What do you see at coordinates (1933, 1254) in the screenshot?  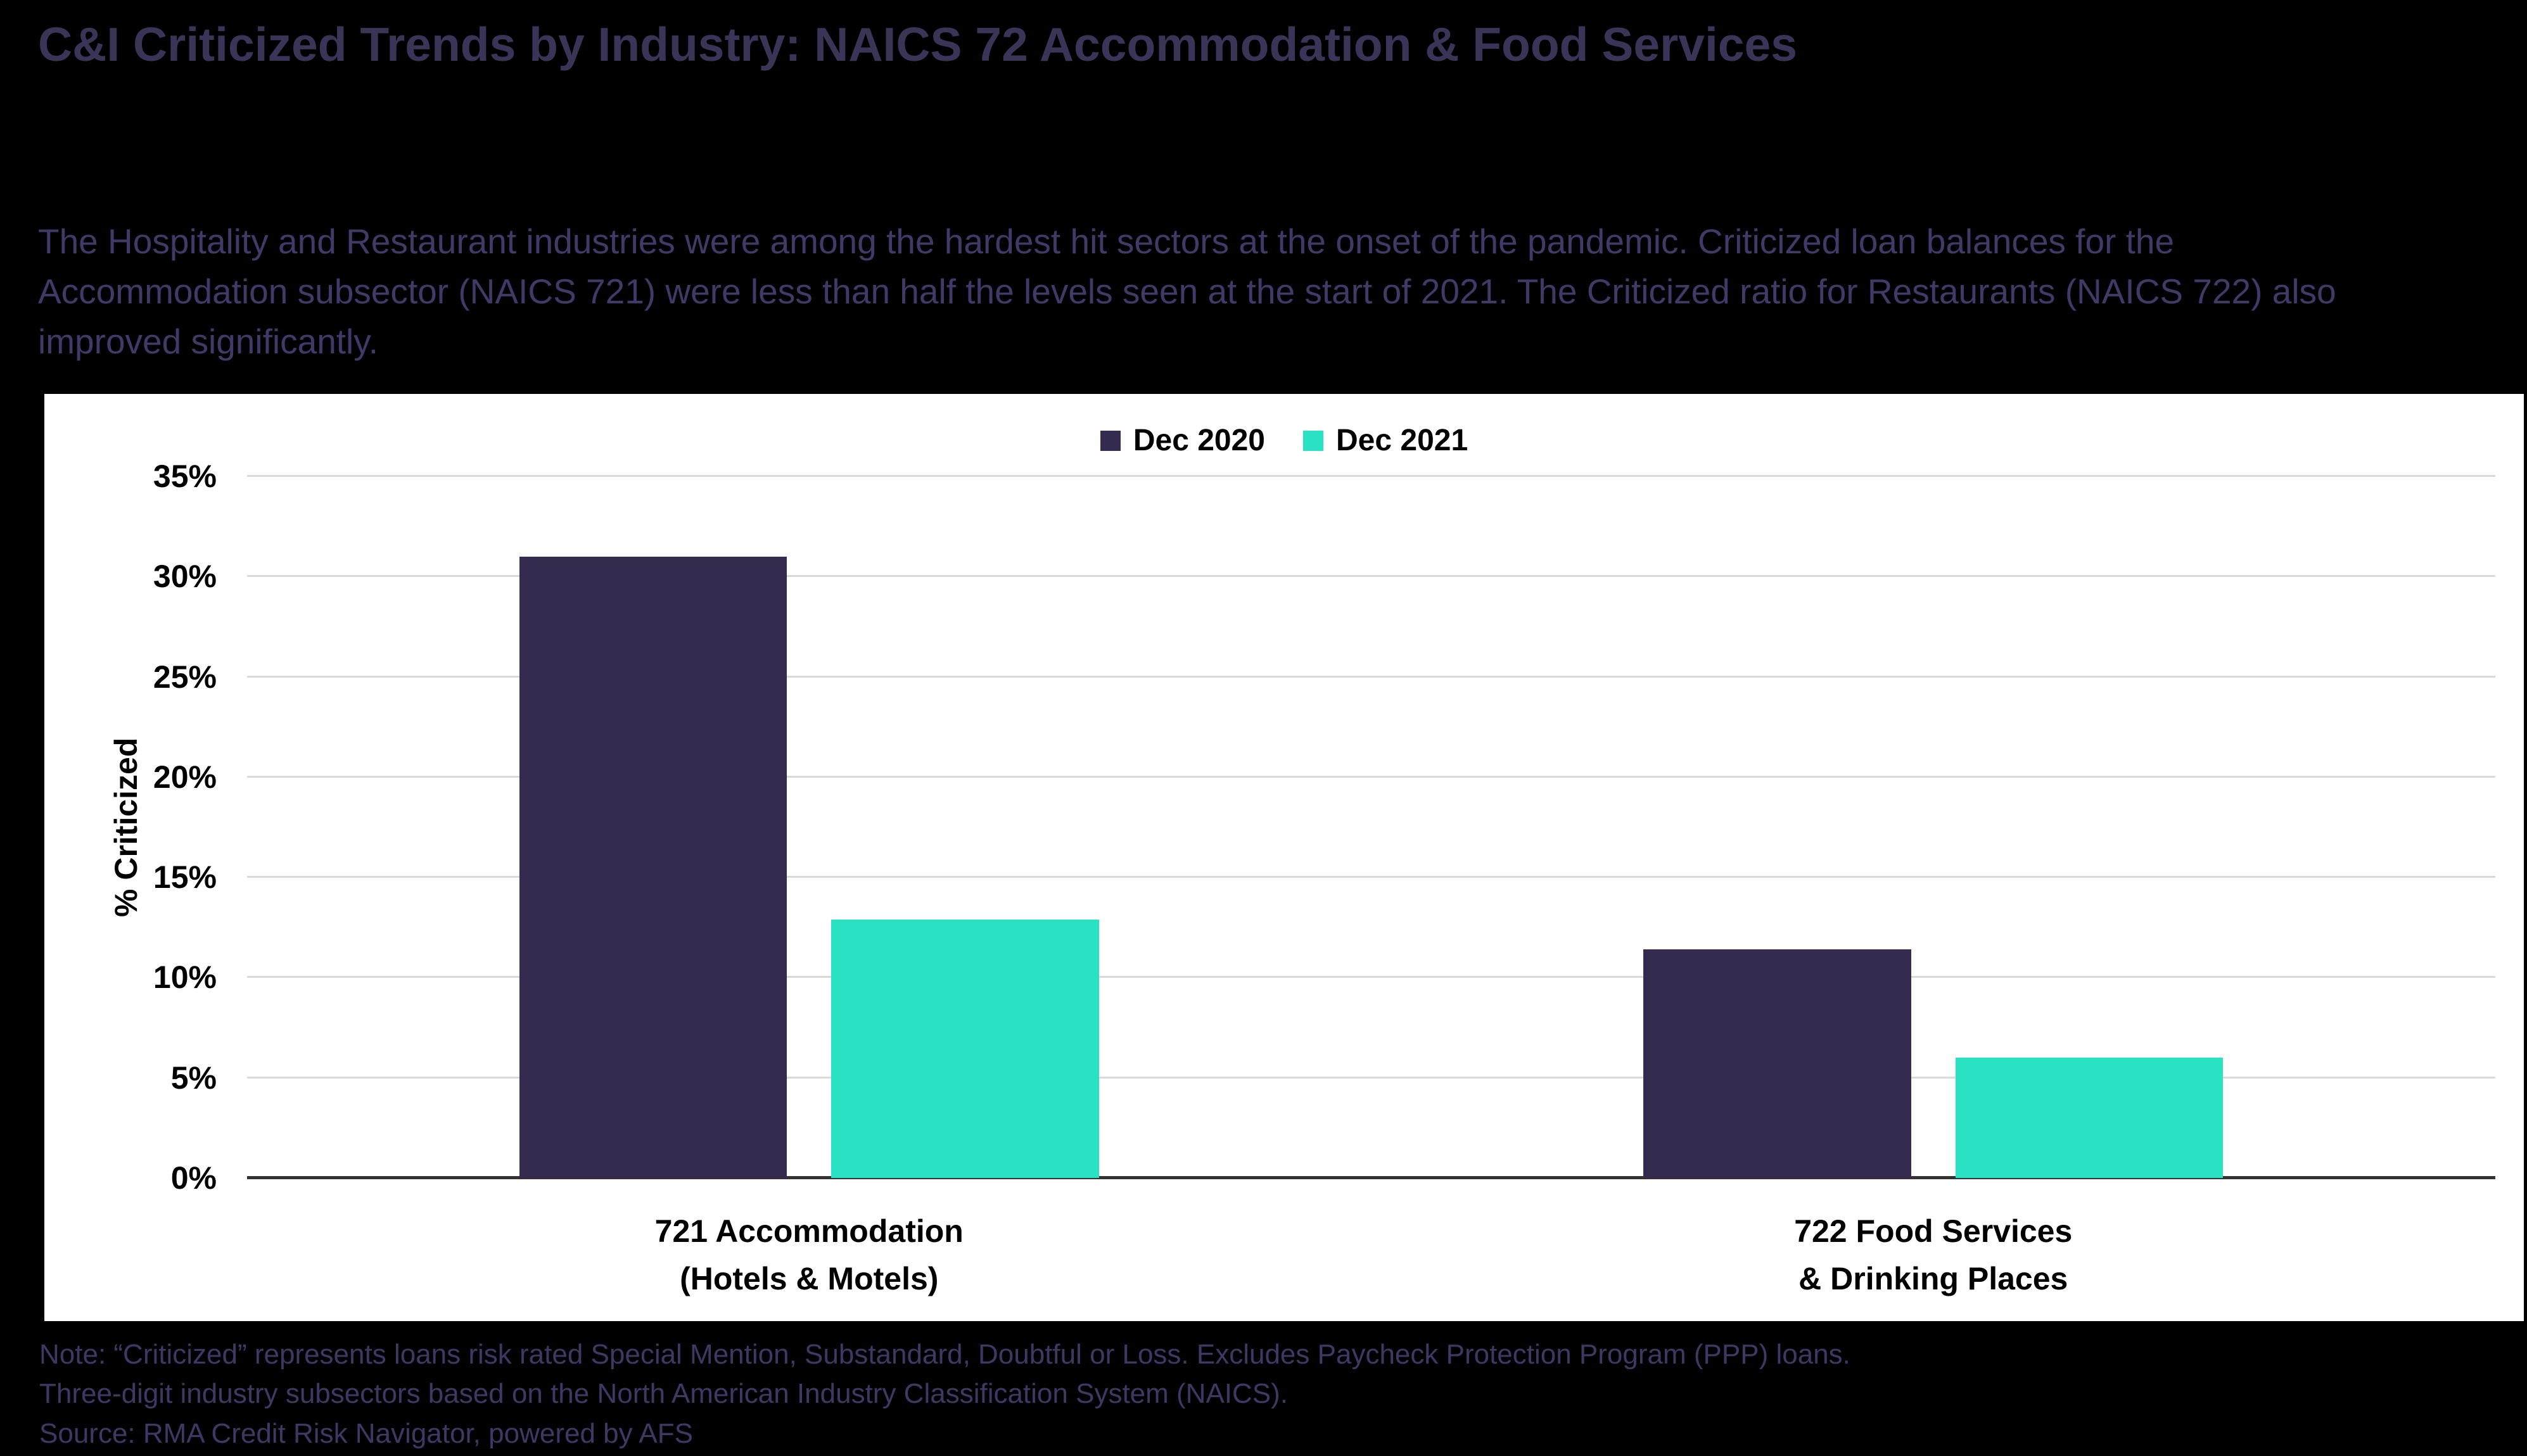 I see `category-label: 722 Food Services & Drinking Places` at bounding box center [1933, 1254].